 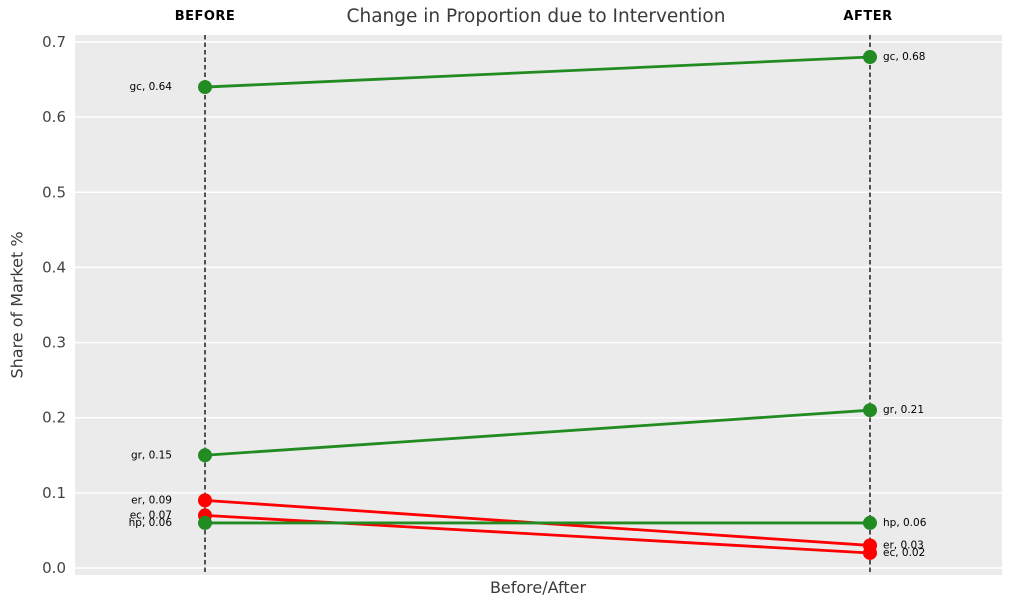 What do you see at coordinates (537, 72) in the screenshot?
I see `slope-line-gc` at bounding box center [537, 72].